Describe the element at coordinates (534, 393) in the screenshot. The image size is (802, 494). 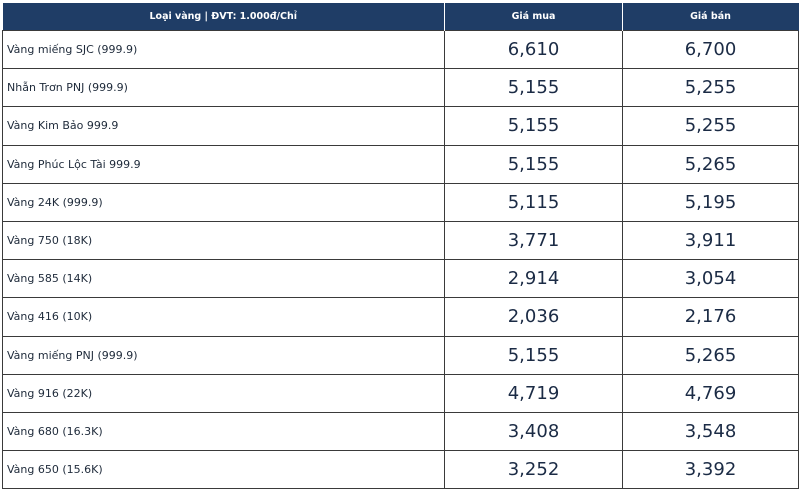
I see `buy-price-cell: 4,719` at that location.